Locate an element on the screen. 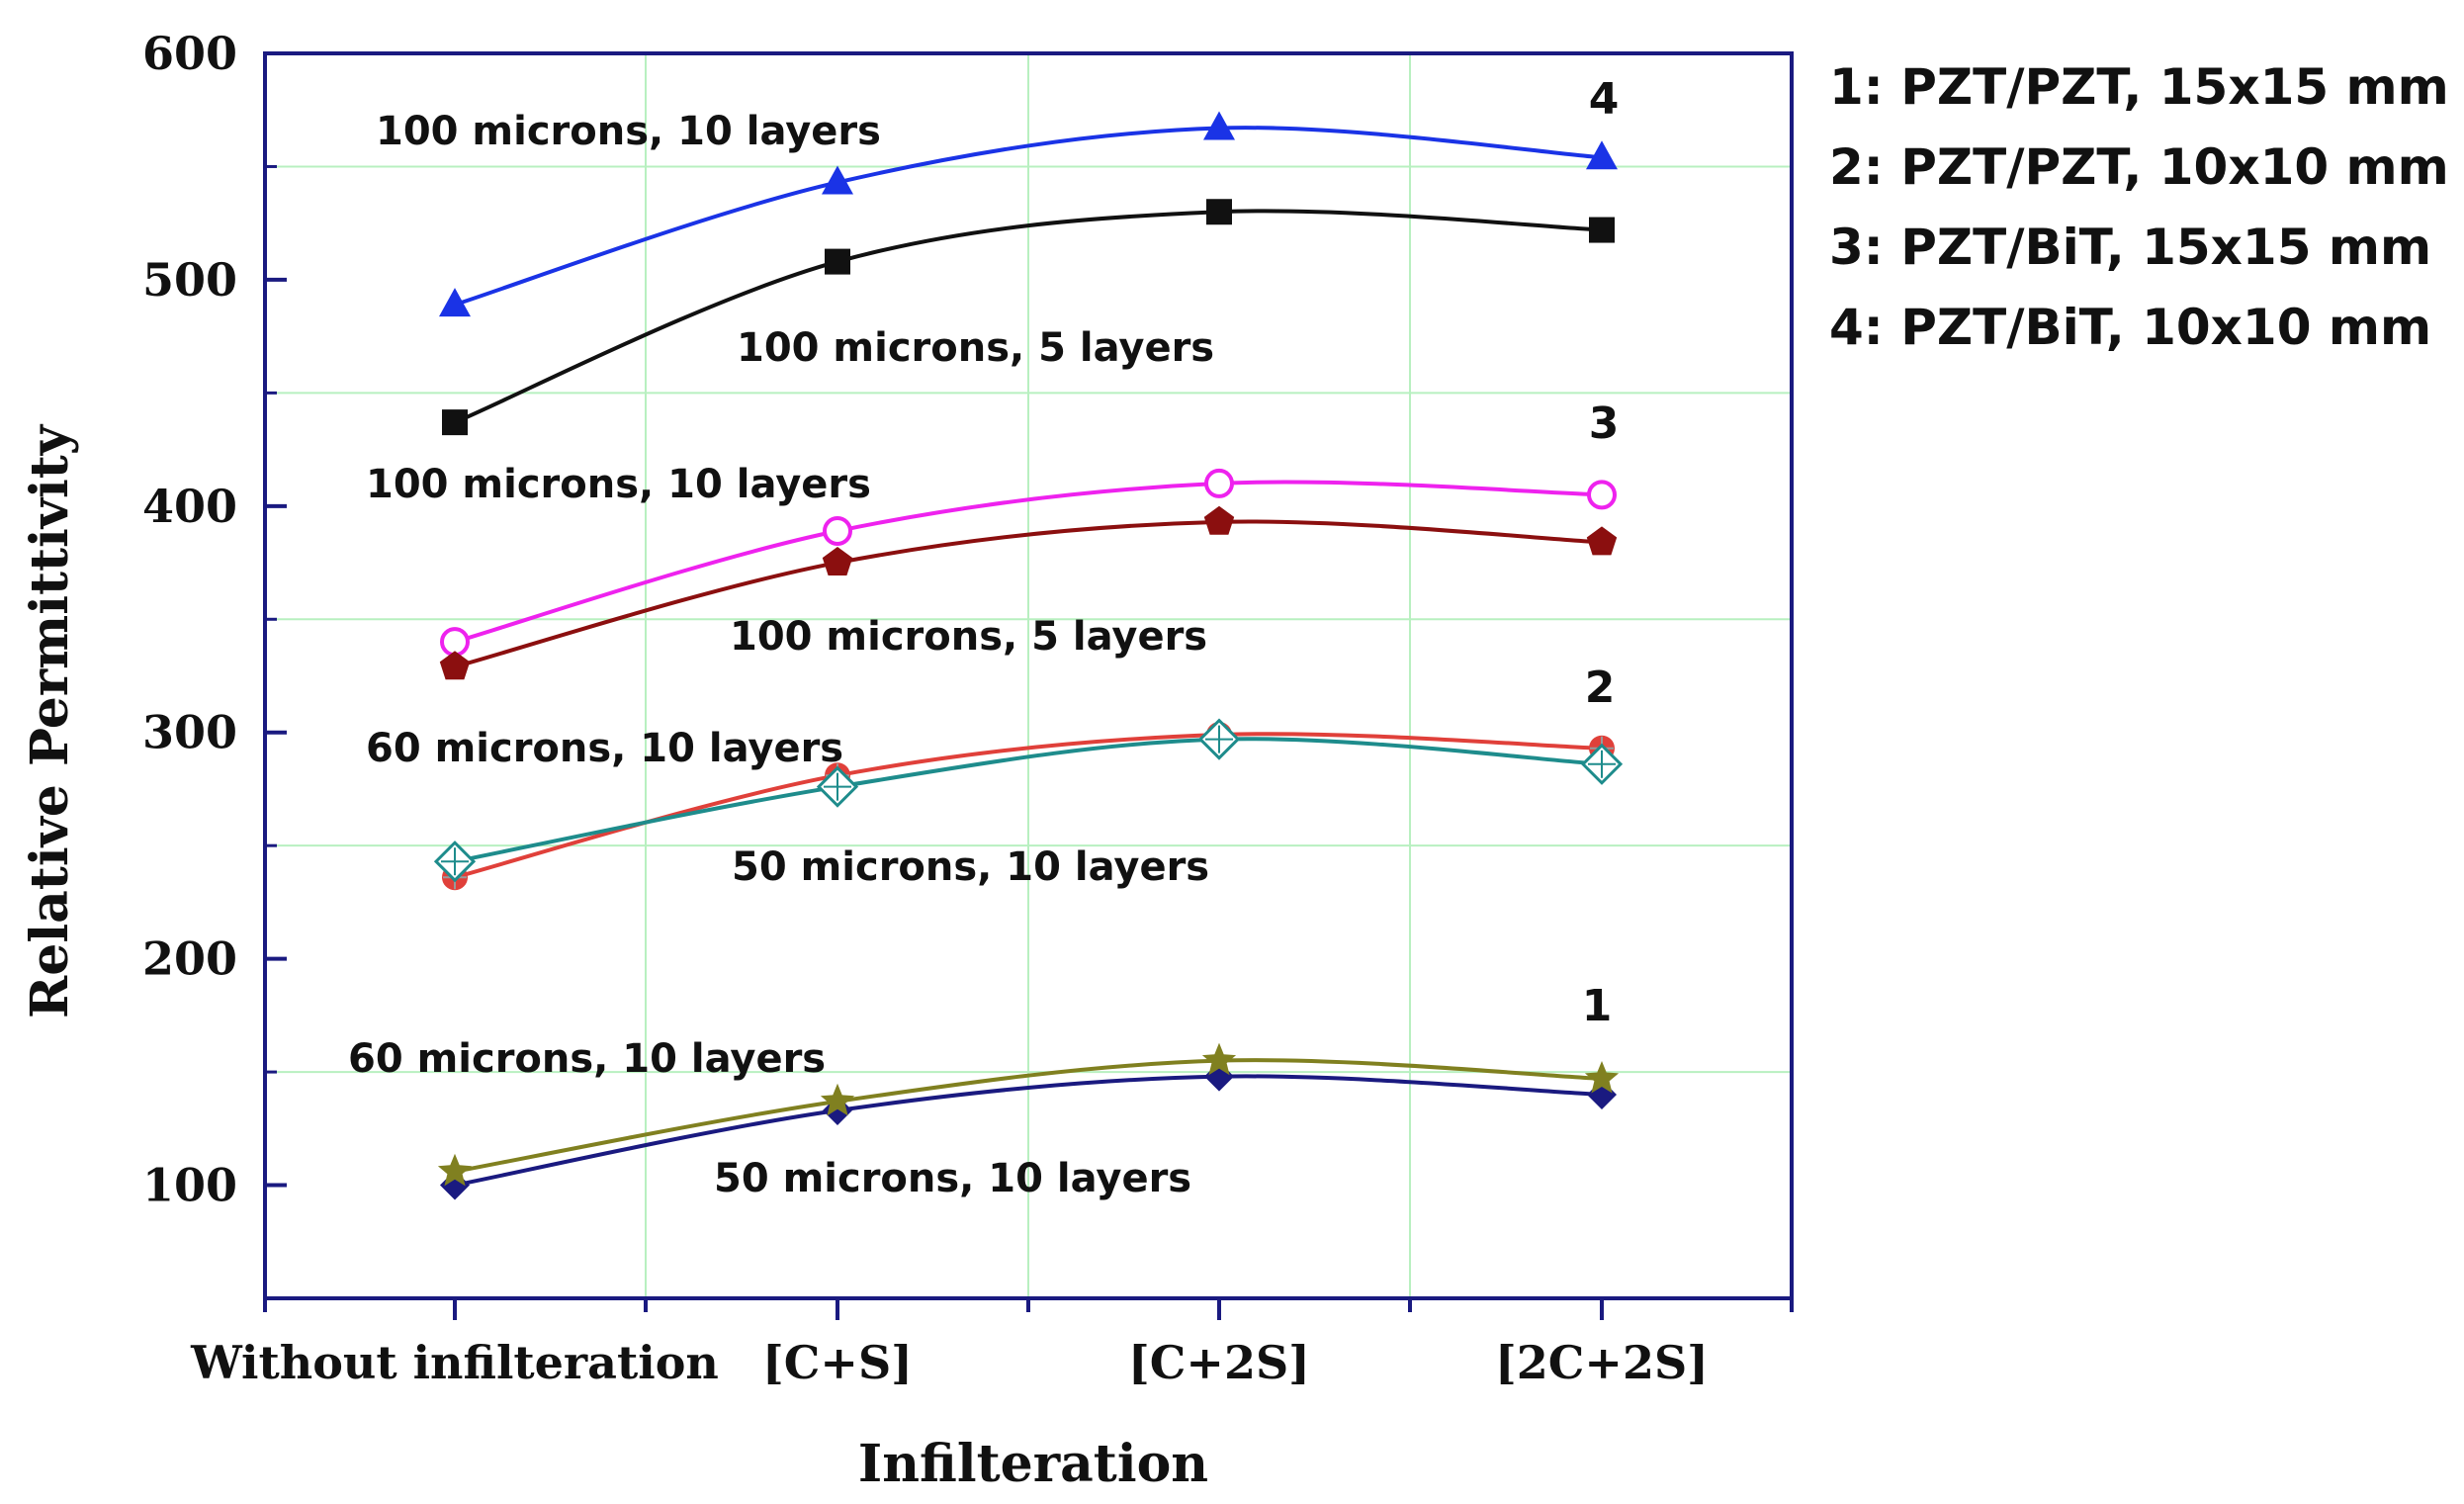 The width and height of the screenshot is (2464, 1504). annotation-s3-5layers: 100 microns, 5 layers is located at coordinates (968, 637).